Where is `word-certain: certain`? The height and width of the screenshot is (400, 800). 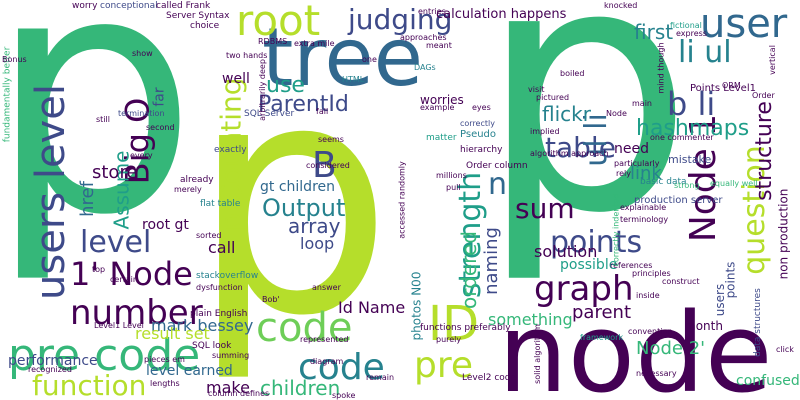
word-certain: certain is located at coordinates (124, 279).